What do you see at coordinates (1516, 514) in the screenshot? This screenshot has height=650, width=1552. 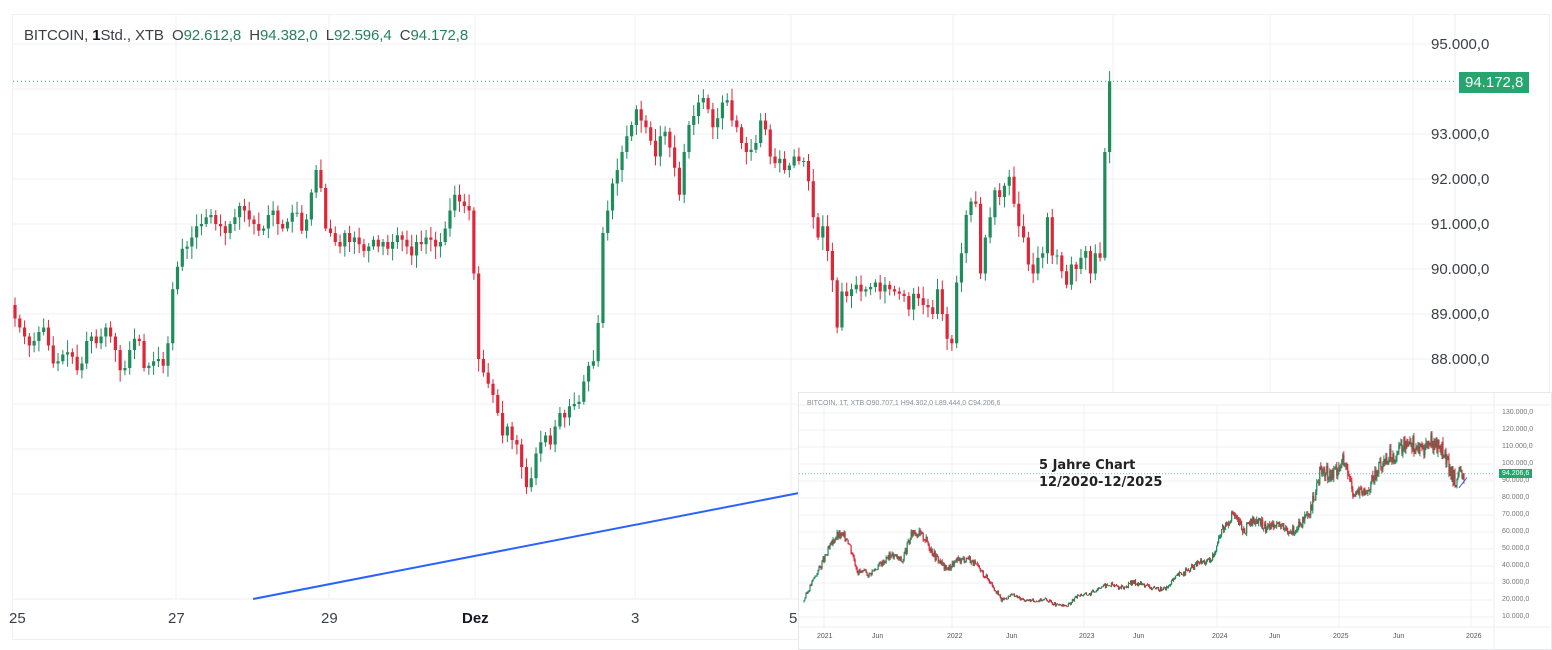 I see `inset-price-label: 70.000,0` at bounding box center [1516, 514].